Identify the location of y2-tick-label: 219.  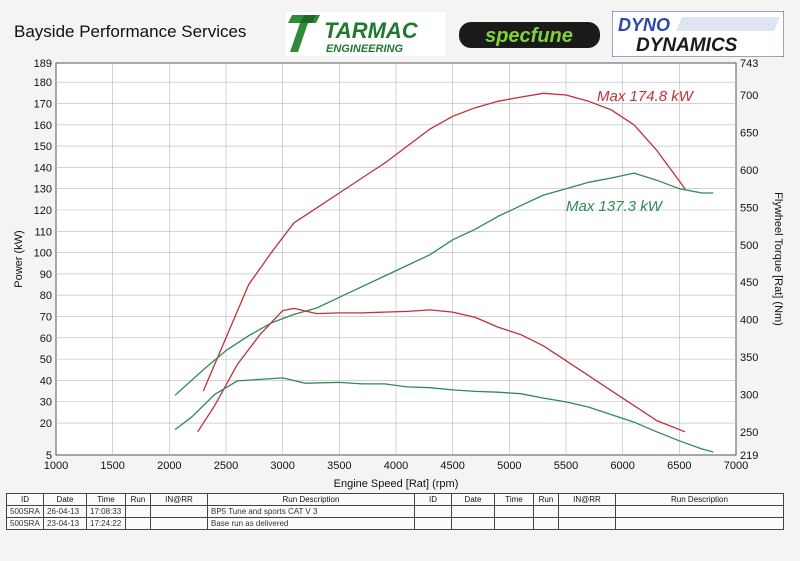
(749, 456).